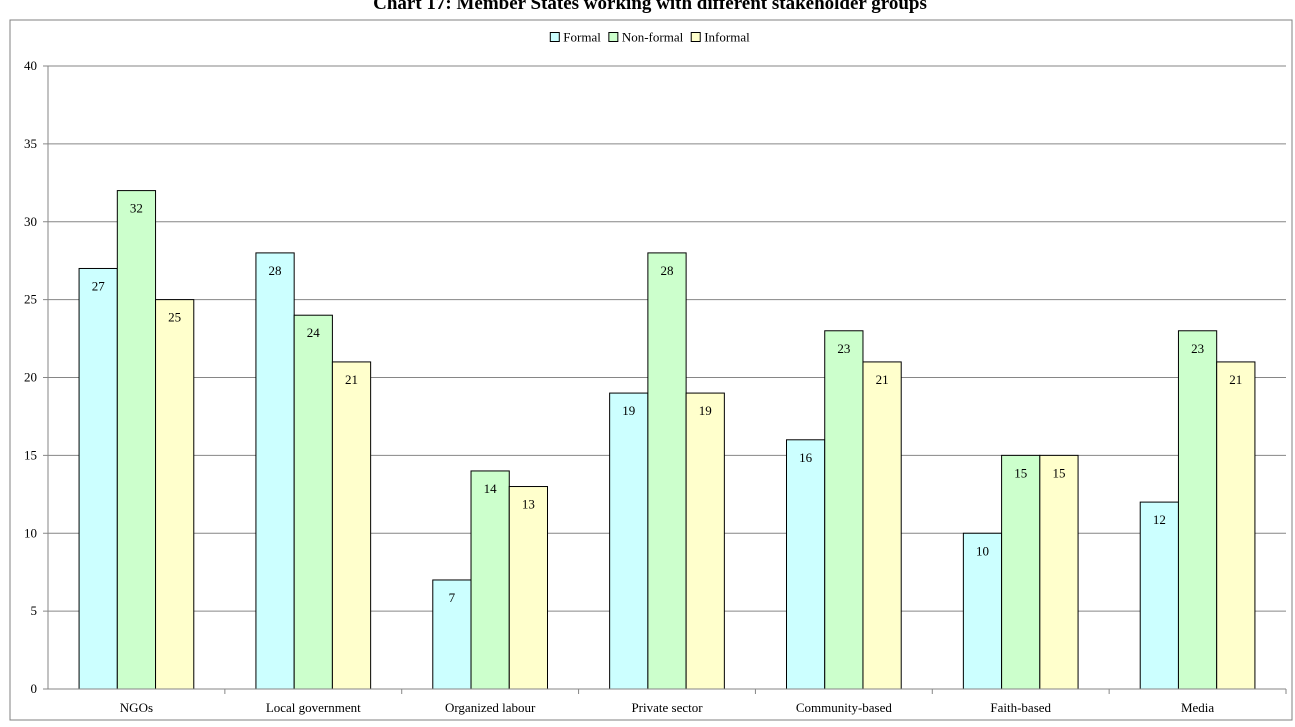  Describe the element at coordinates (136, 707) in the screenshot. I see `x-category-label: NGOs` at that location.